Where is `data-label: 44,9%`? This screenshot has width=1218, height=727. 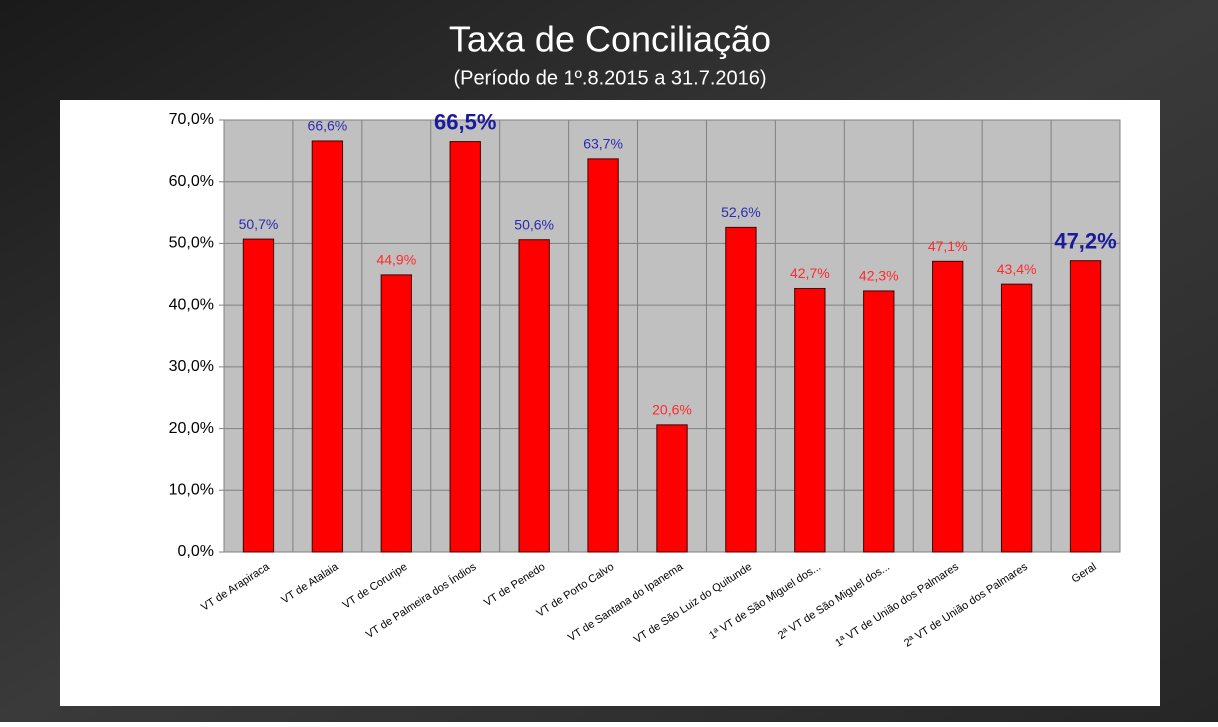
data-label: 44,9% is located at coordinates (396, 260).